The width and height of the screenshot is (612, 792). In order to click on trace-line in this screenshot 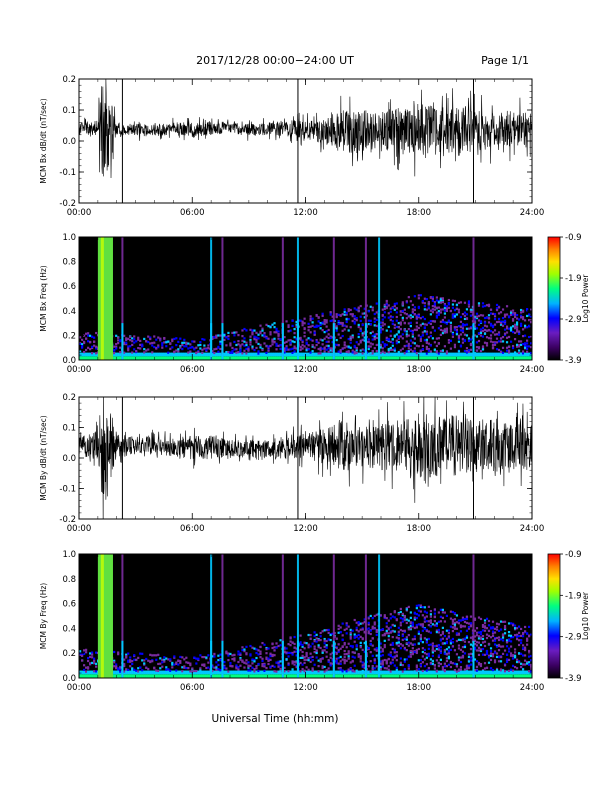, I will do `click(305, 458)`.